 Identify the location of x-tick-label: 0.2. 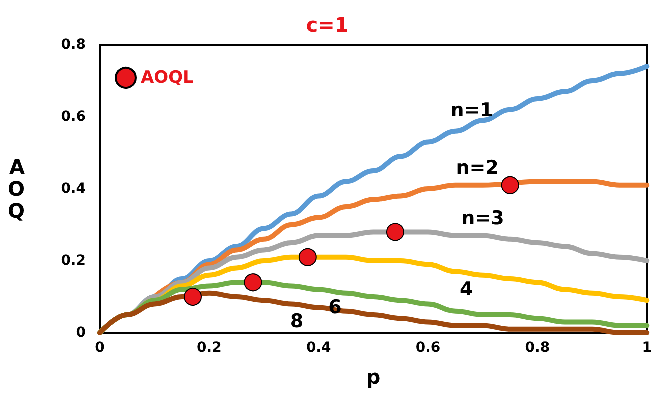
(209, 348).